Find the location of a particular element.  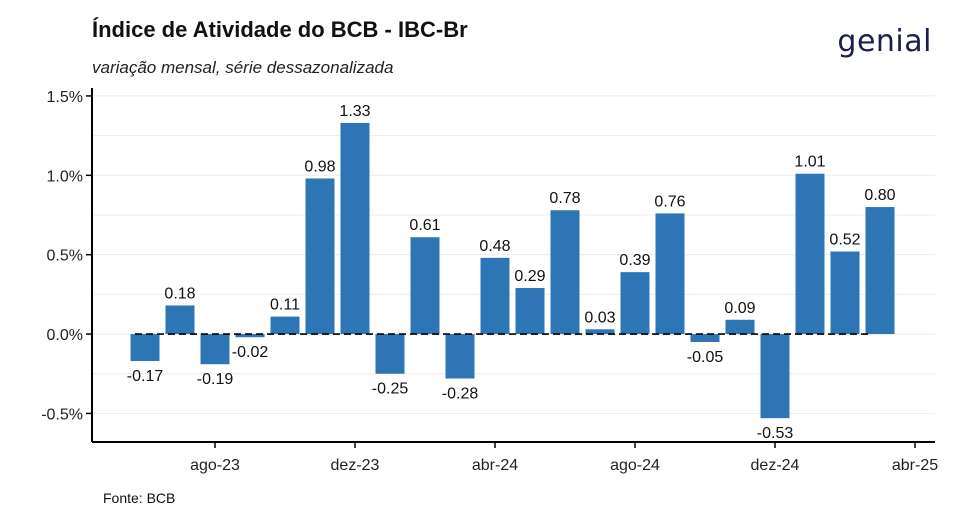

data-label: 0.98 is located at coordinates (319, 166).